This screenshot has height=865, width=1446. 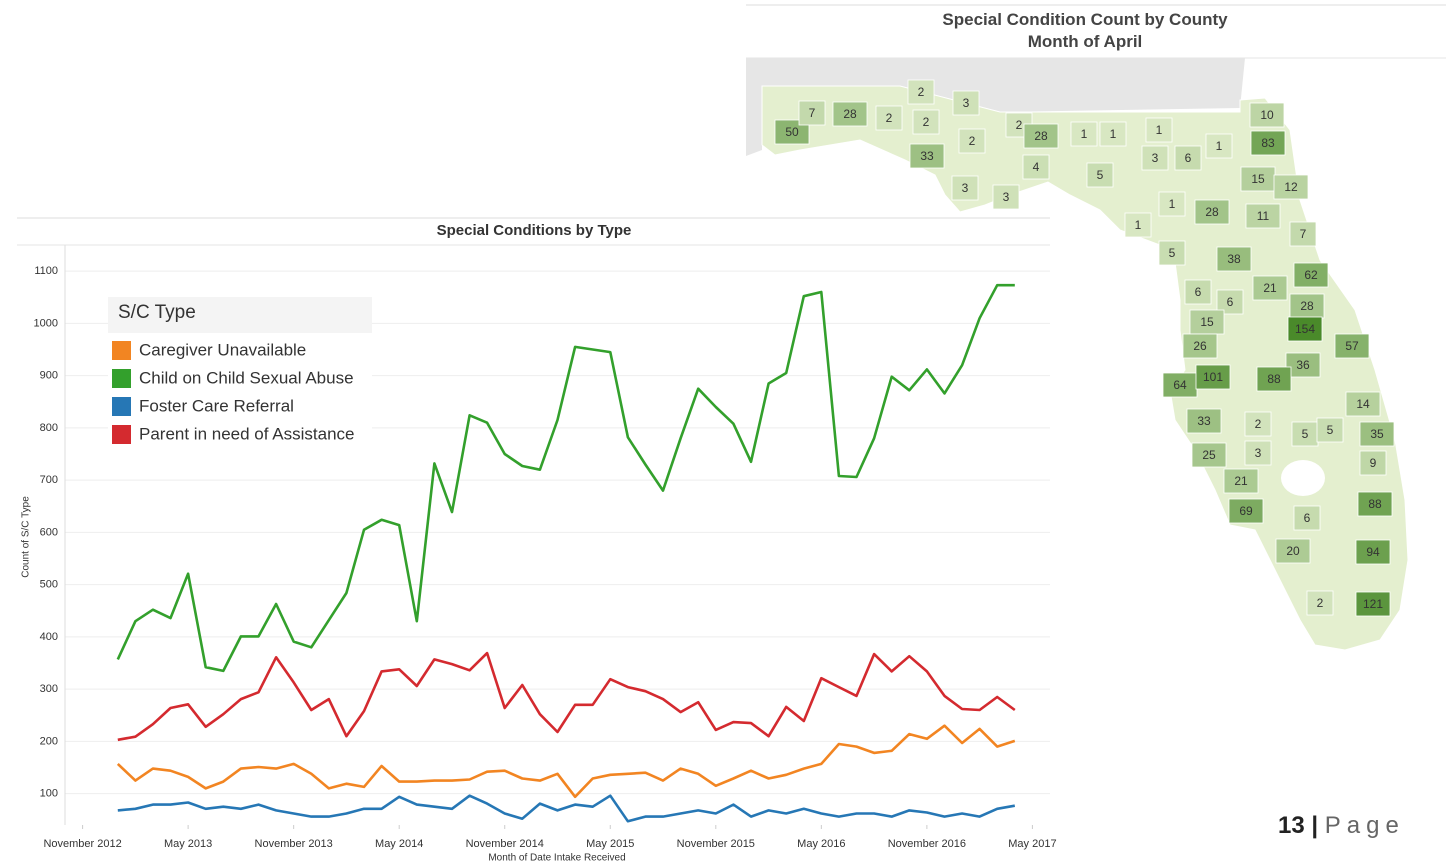 I want to click on chart-title: Special Conditions by Type, so click(x=534, y=230).